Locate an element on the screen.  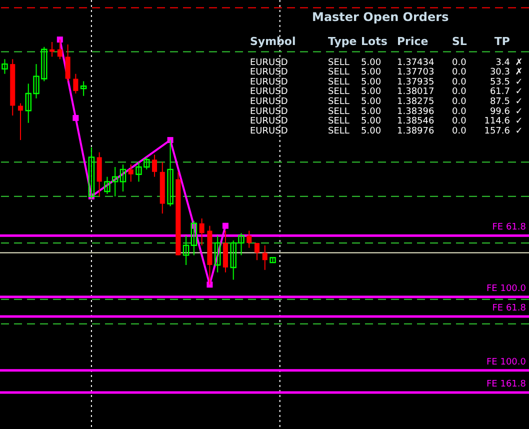
text: EURUSD SELL 5.00 1.38396 0.0 99.6 ✓ is located at coordinates (386, 111).